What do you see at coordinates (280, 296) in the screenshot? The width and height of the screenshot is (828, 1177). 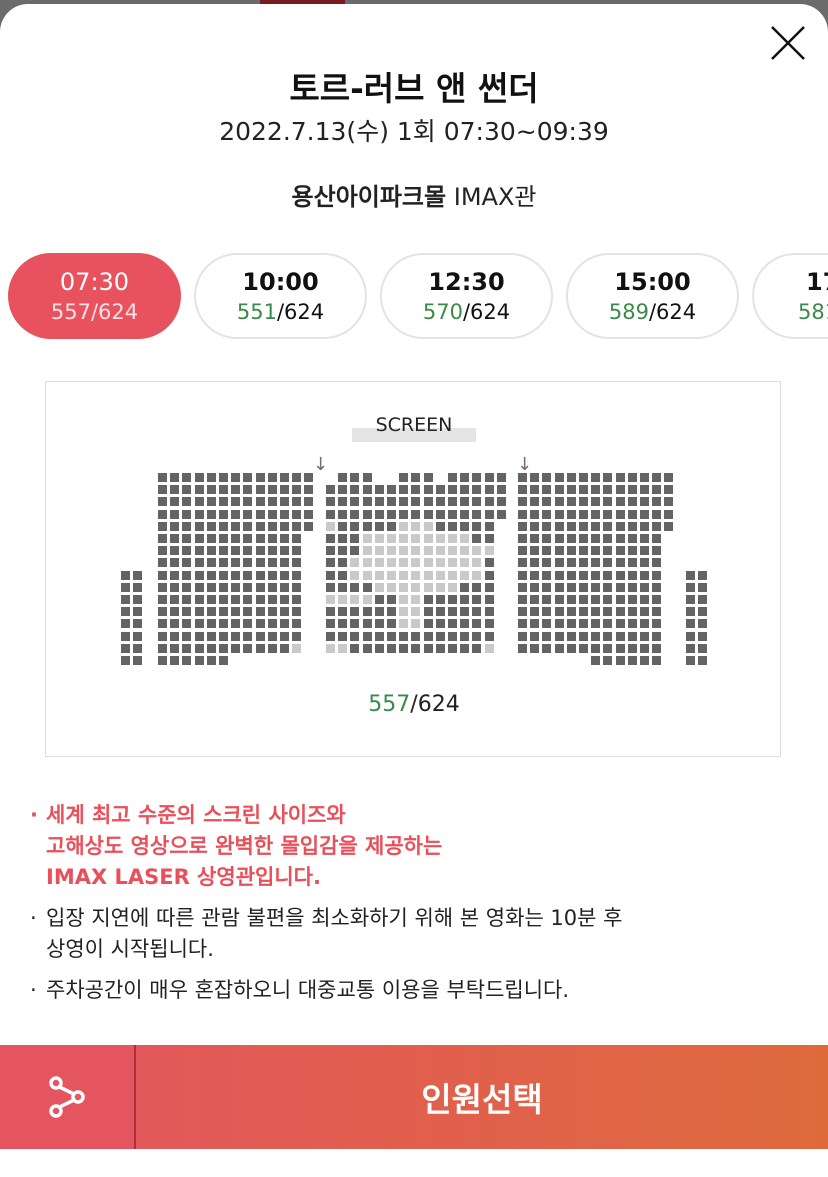 I see `showtime-pill: 10:00 551/624` at bounding box center [280, 296].